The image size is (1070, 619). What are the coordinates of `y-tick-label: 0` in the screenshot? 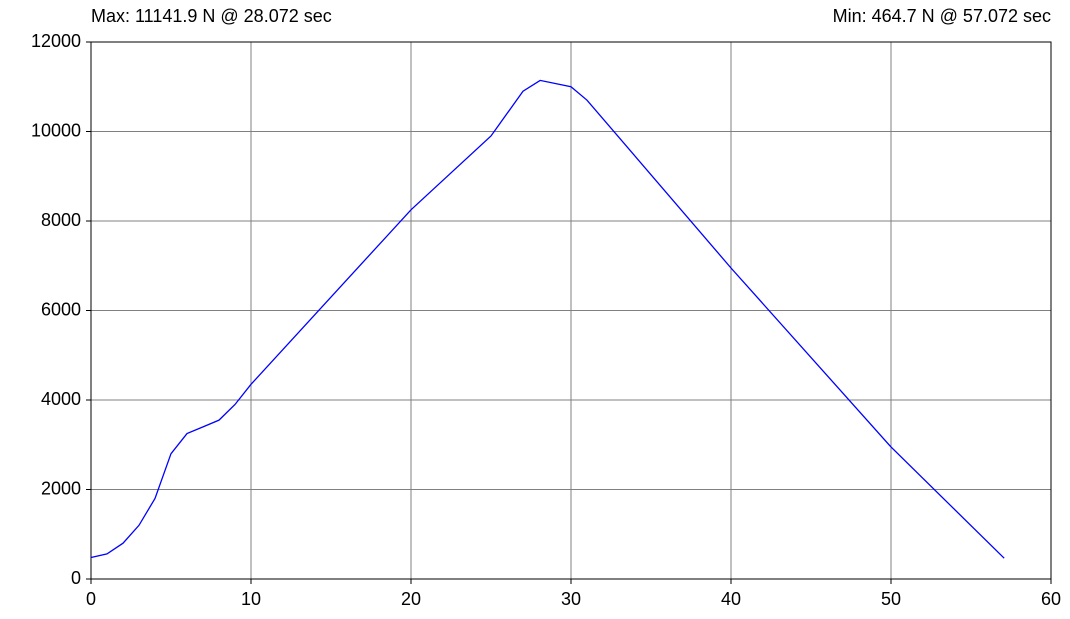 It's located at (76, 578).